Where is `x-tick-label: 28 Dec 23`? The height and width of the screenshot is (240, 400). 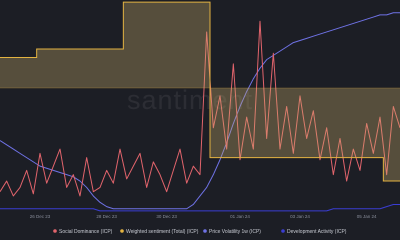
x-tick-label: 28 Dec 23 is located at coordinates (106, 216).